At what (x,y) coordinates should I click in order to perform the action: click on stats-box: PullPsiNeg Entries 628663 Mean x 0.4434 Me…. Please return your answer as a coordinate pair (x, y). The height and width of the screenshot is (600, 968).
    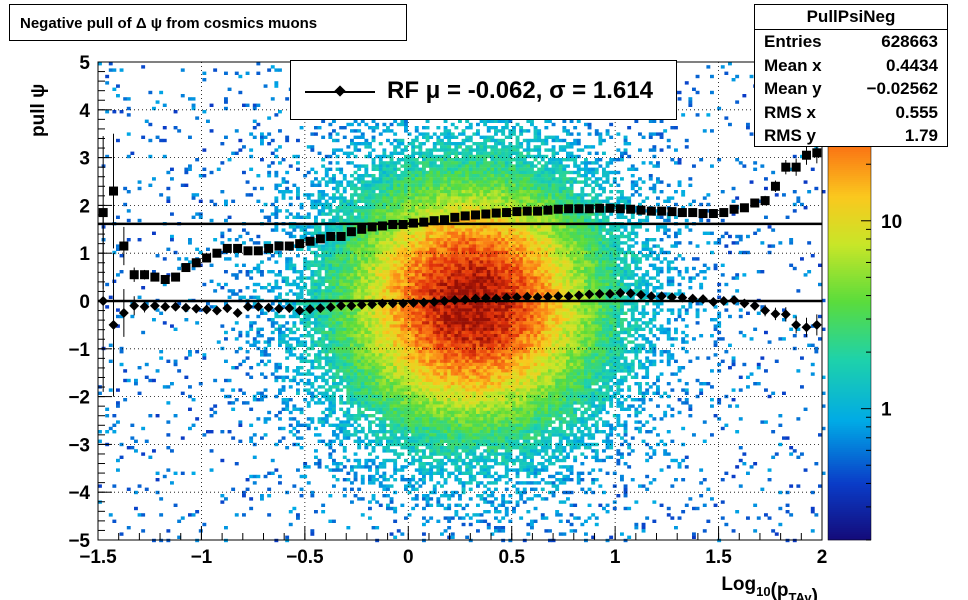
    Looking at the image, I should click on (851, 75).